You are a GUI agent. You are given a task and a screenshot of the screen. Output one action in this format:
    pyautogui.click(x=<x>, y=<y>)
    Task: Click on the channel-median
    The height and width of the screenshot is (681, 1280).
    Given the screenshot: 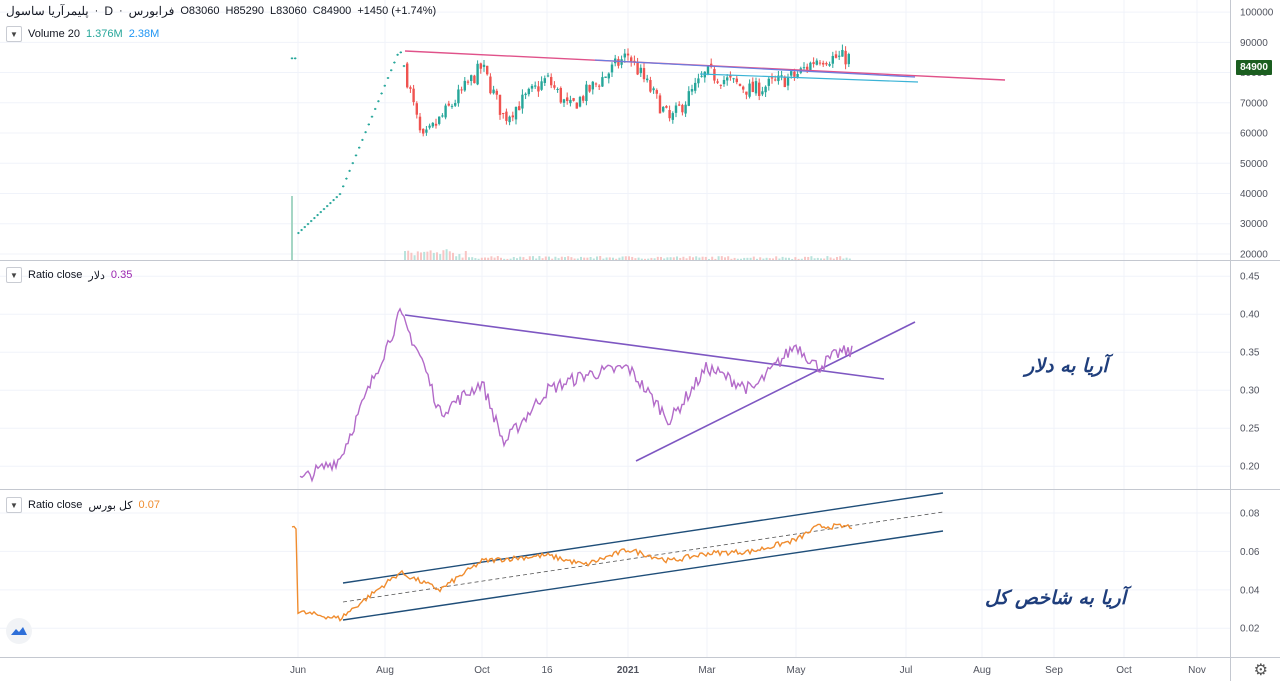 What is the action you would take?
    pyautogui.click(x=643, y=557)
    